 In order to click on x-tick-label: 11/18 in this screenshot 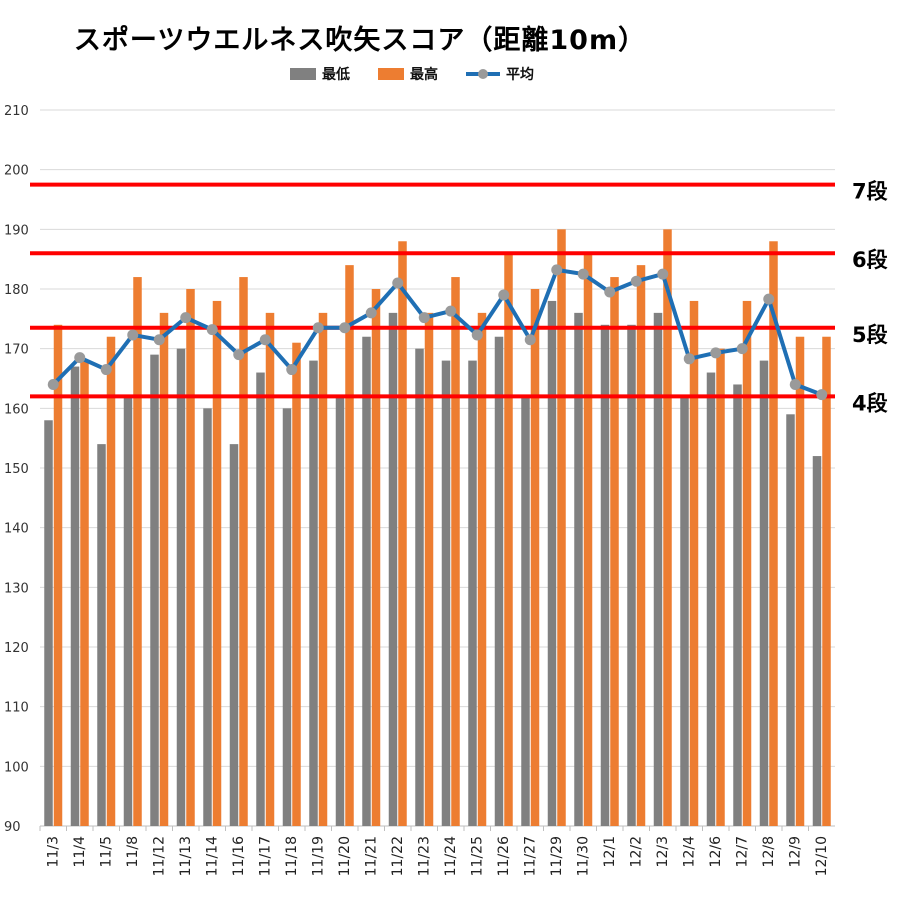, I will do `click(292, 856)`.